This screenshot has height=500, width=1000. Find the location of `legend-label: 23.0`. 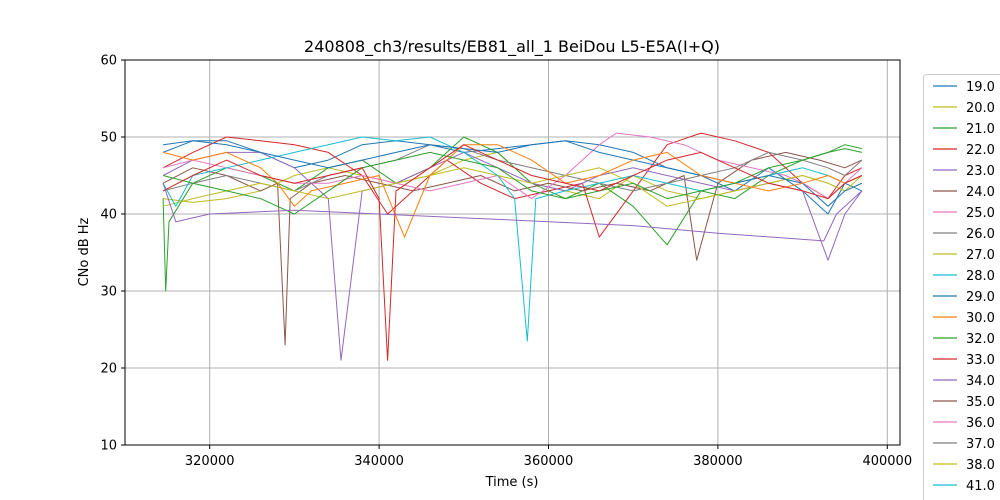

legend-label: 23.0 is located at coordinates (980, 171).